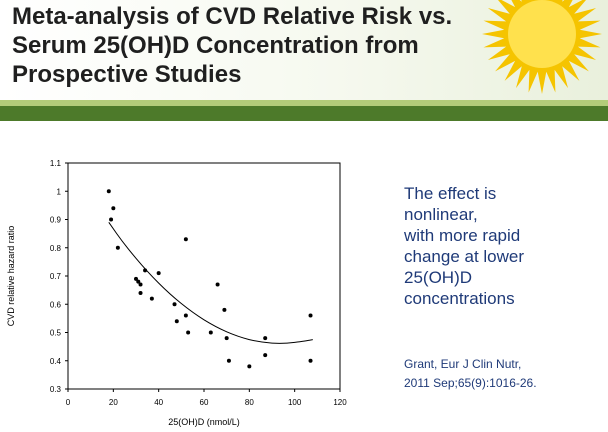  What do you see at coordinates (59, 191) in the screenshot?
I see `y-tick-label: 1` at bounding box center [59, 191].